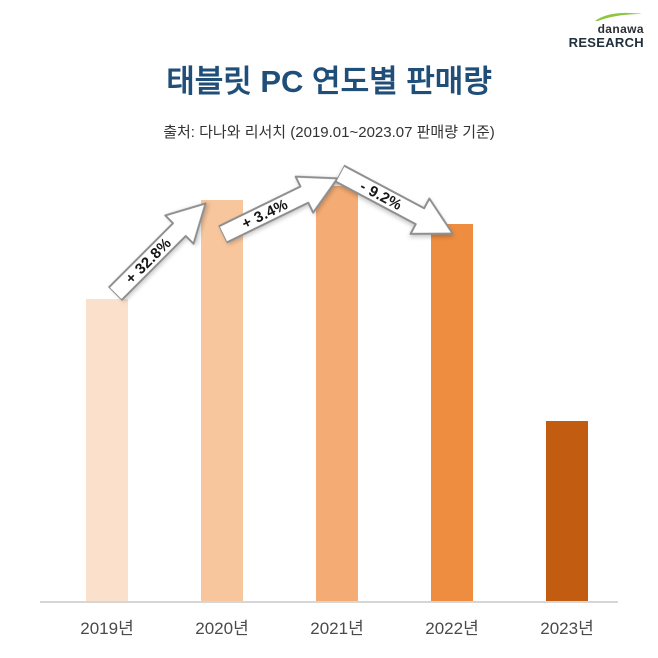 The width and height of the screenshot is (658, 658). What do you see at coordinates (222, 628) in the screenshot?
I see `x-axis-label: 2020년` at bounding box center [222, 628].